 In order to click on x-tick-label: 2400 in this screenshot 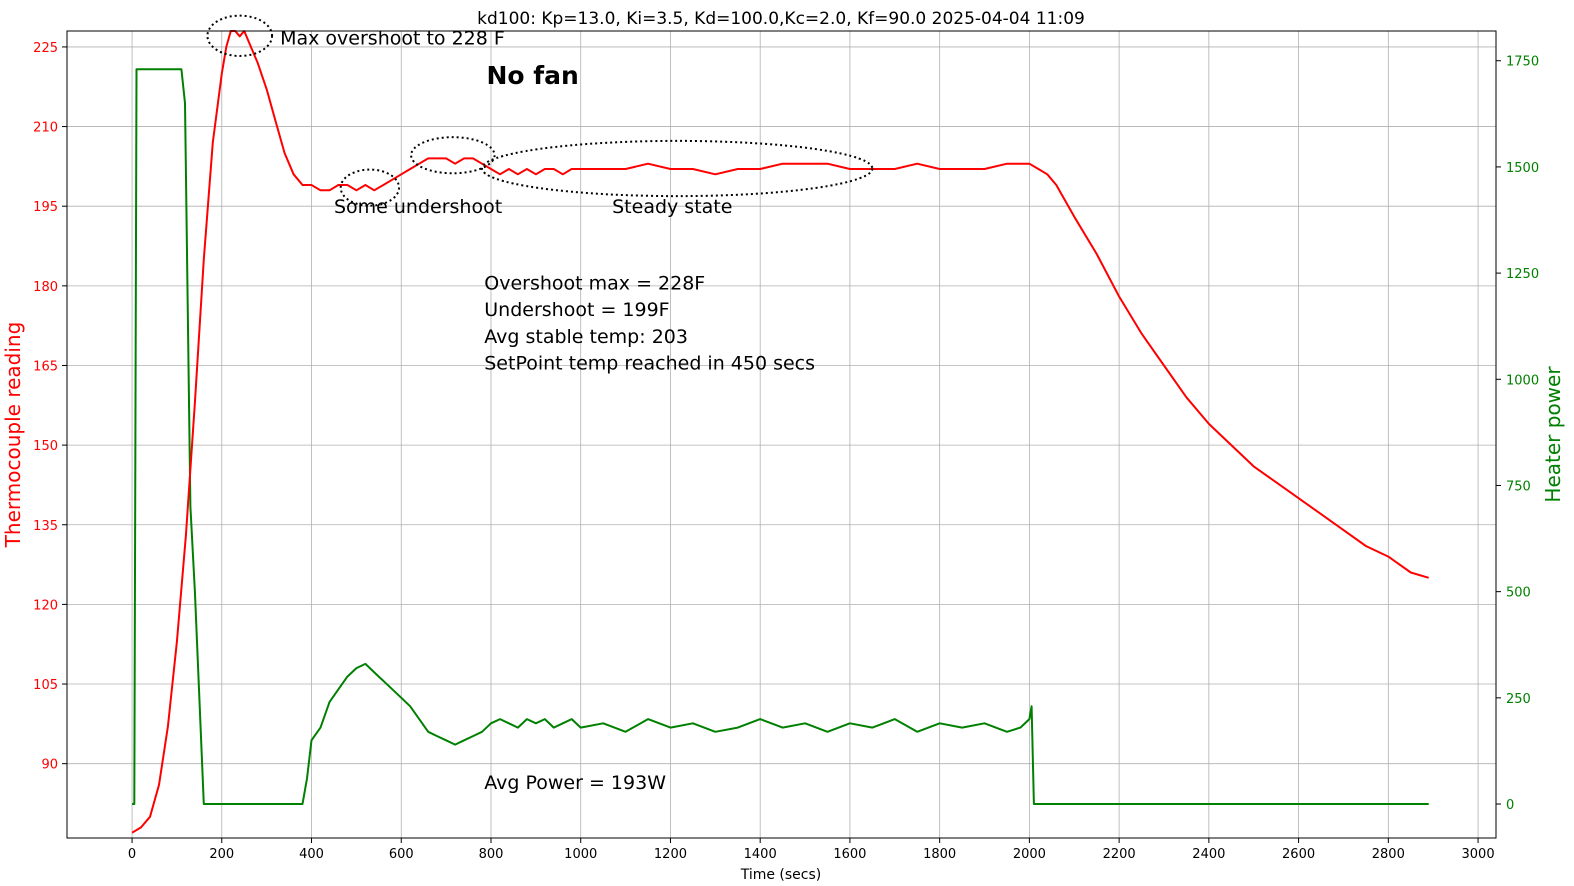, I will do `click(1208, 854)`.